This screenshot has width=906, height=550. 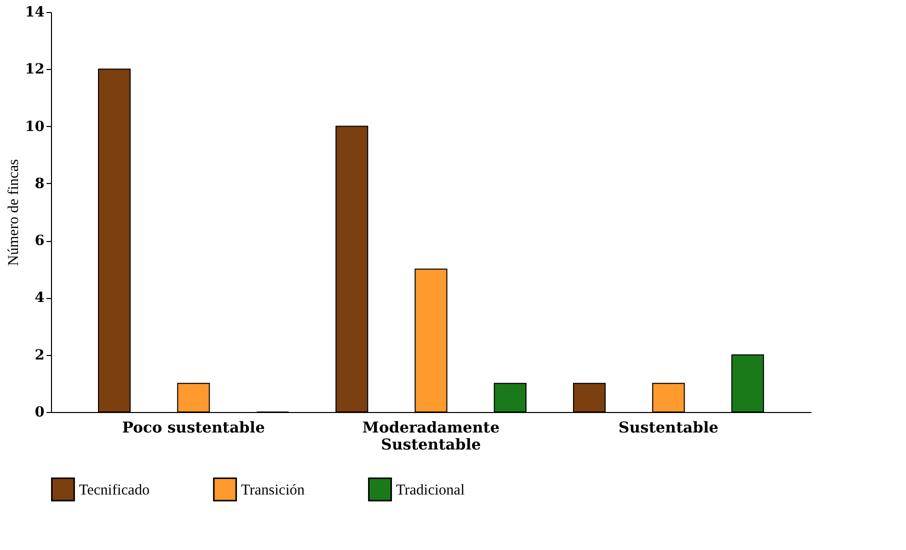 What do you see at coordinates (35, 126) in the screenshot?
I see `y-tick-label: 10` at bounding box center [35, 126].